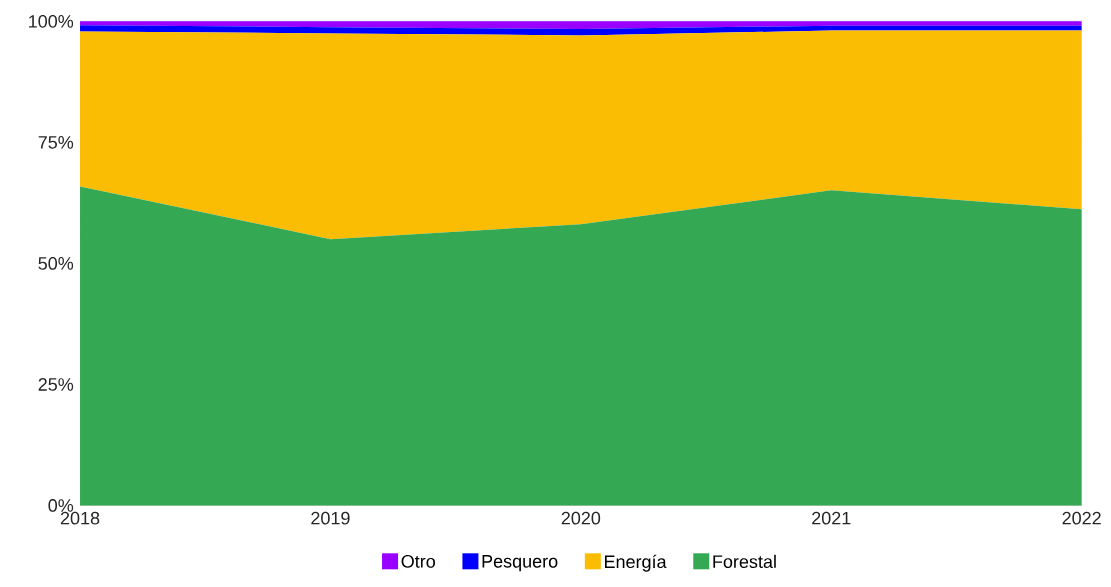 The image size is (1111, 587). I want to click on legend-label: Forestal, so click(744, 561).